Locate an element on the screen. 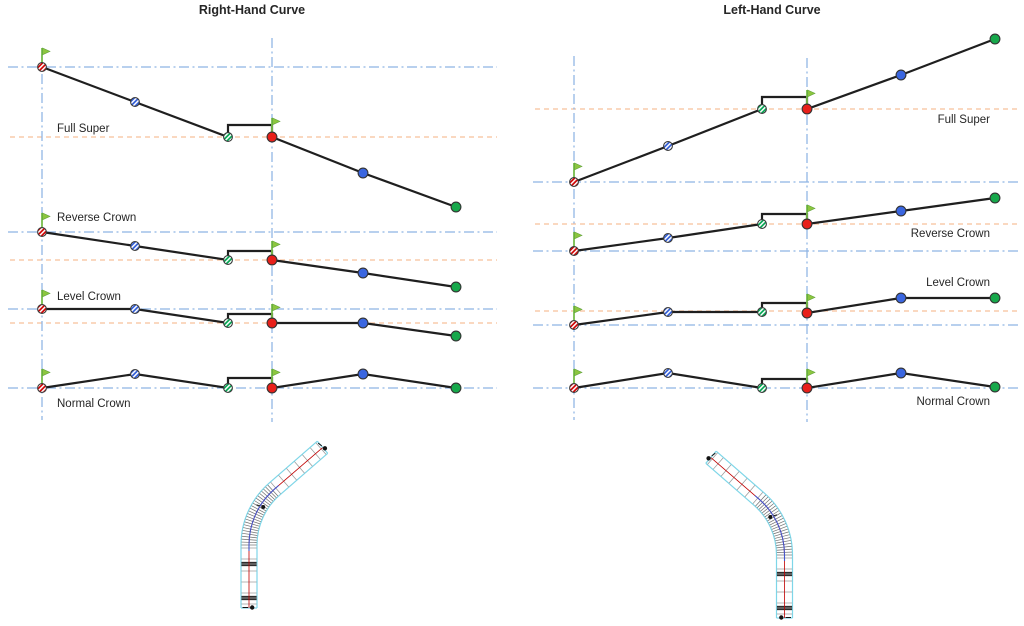 The width and height of the screenshot is (1024, 626). left-hand-curve-title: Left-Hand Curve is located at coordinates (771, 10).